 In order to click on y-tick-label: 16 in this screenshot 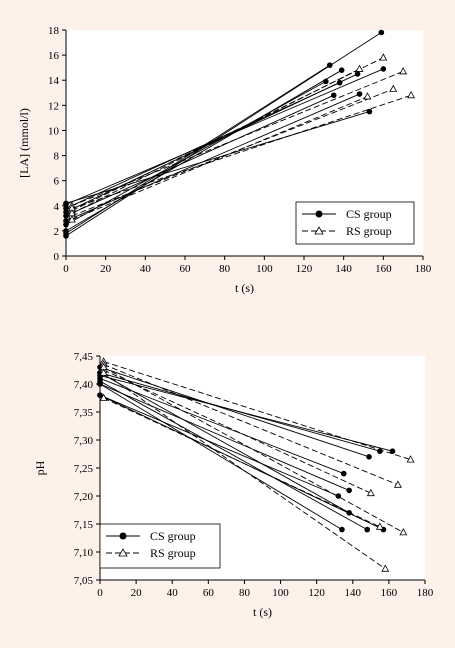, I will do `click(54, 56)`.